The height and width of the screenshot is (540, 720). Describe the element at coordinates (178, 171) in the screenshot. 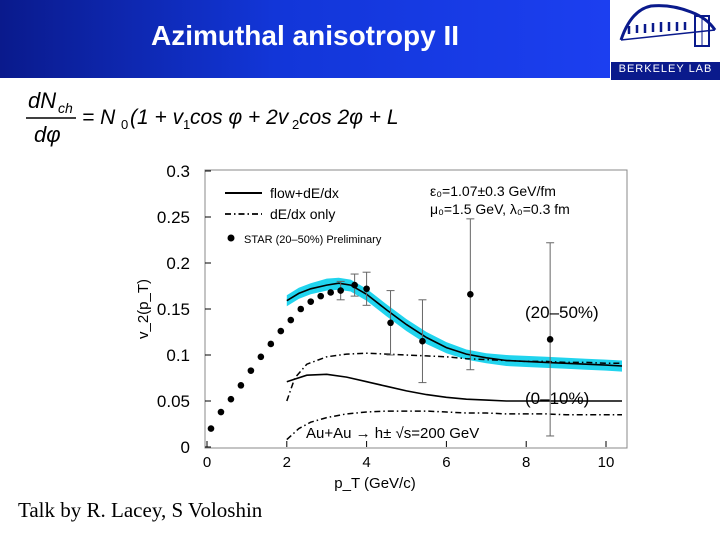

I see `y-tick-label: 0.3` at that location.